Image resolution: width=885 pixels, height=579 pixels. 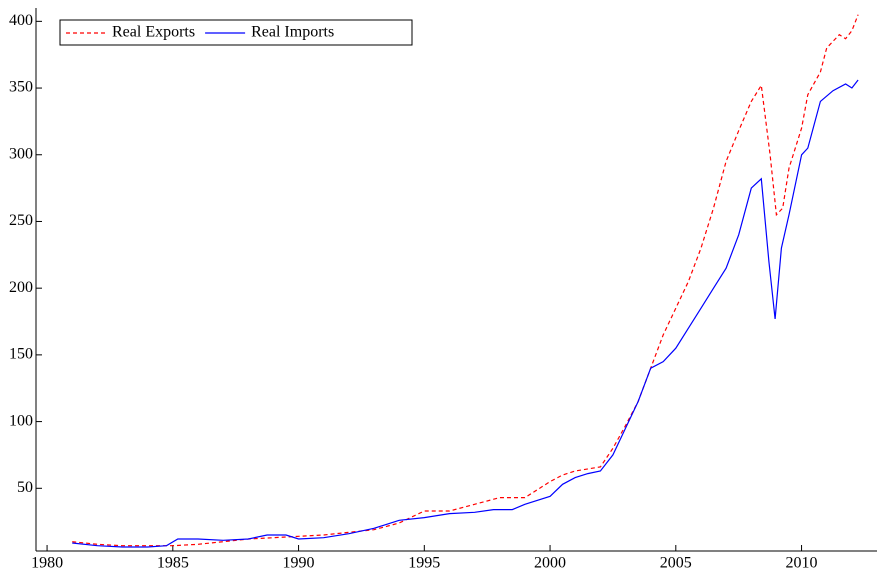 What do you see at coordinates (299, 563) in the screenshot?
I see `x-tick-label: 1990` at bounding box center [299, 563].